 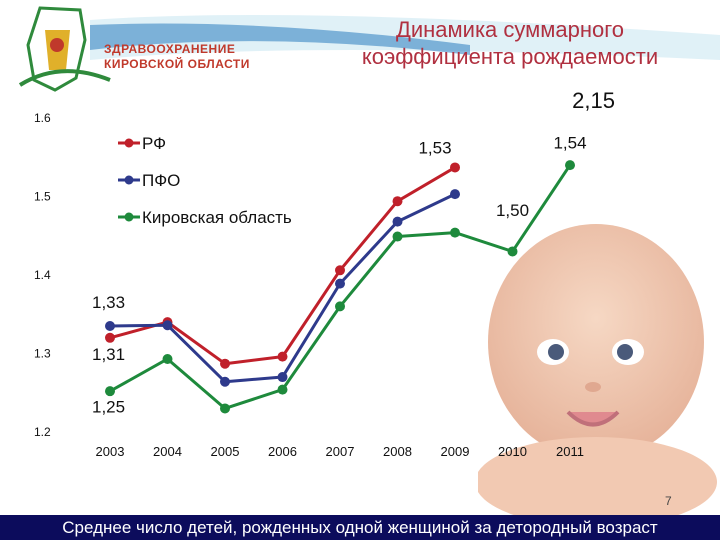 I want to click on page-number: 7, so click(x=668, y=501).